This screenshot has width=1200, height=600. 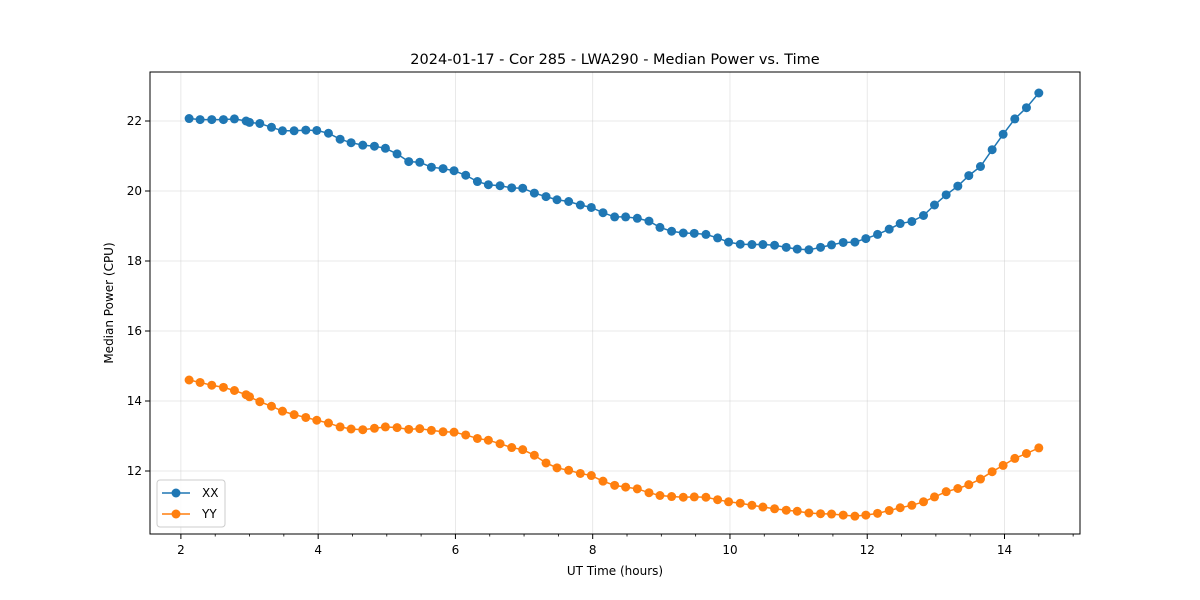 I want to click on y-tick-label: 22, so click(x=134, y=121).